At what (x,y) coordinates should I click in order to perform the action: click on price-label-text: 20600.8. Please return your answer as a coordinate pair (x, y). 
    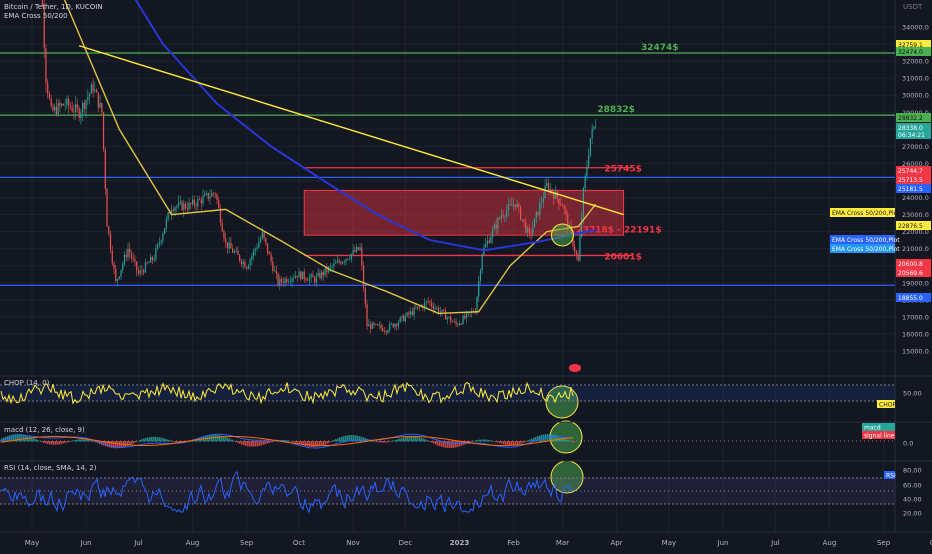
    Looking at the image, I should click on (910, 264).